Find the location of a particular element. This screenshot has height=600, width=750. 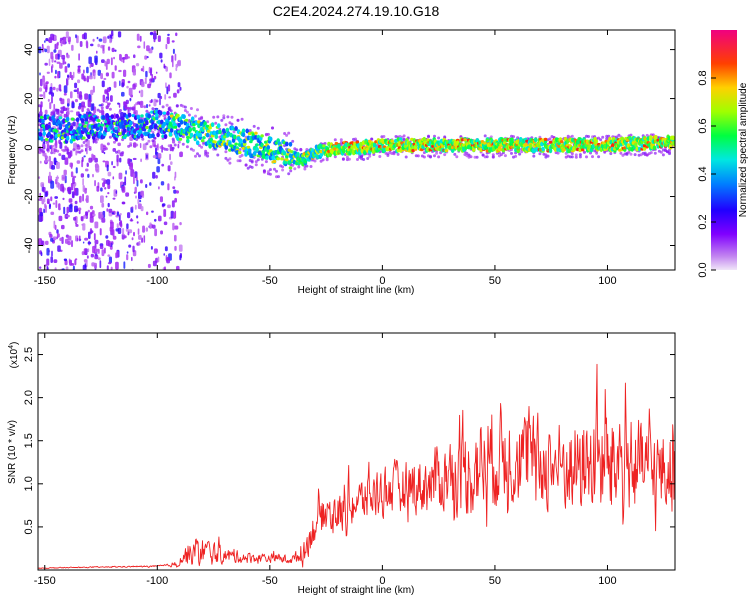

colorbar-tick-label: 0.2 is located at coordinates (703, 221).